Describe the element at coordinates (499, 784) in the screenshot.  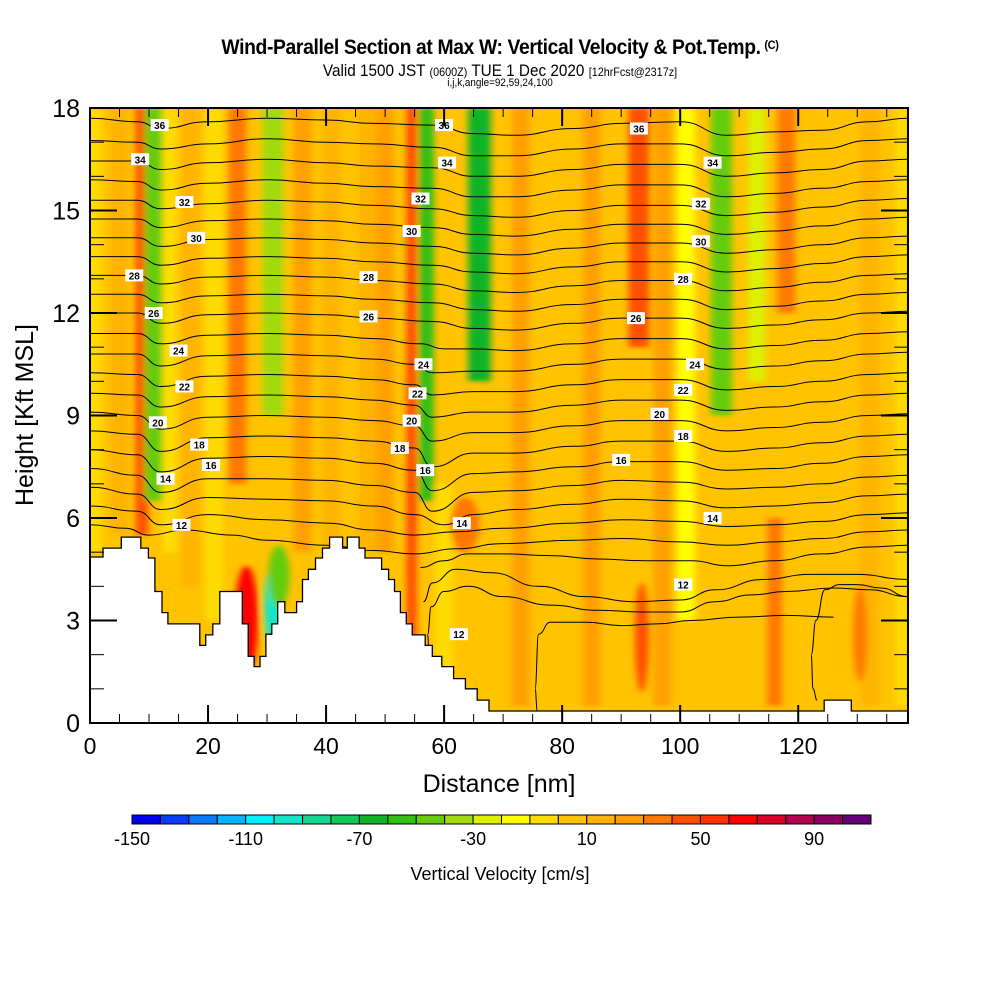
I see `x-axis-label: Distance [nm]` at that location.